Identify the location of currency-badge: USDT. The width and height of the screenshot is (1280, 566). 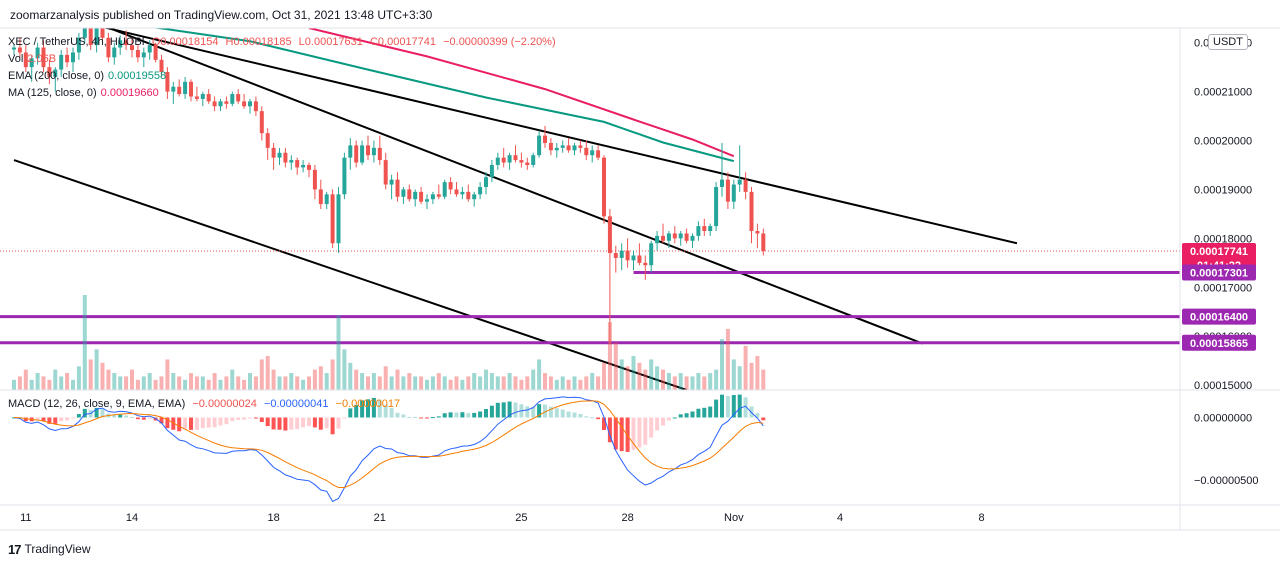
(1228, 42).